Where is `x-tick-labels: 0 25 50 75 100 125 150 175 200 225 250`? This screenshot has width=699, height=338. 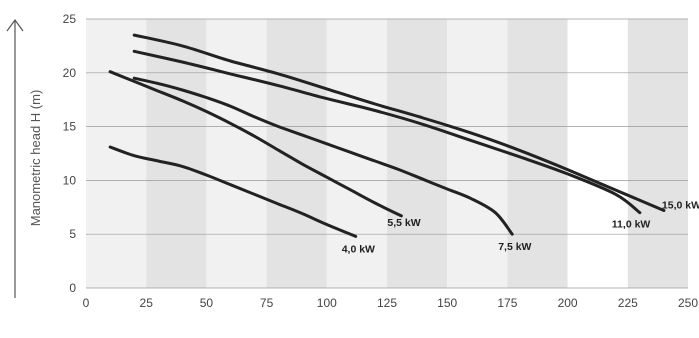 x-tick-labels: 0 25 50 75 100 125 150 175 200 225 250 is located at coordinates (391, 303).